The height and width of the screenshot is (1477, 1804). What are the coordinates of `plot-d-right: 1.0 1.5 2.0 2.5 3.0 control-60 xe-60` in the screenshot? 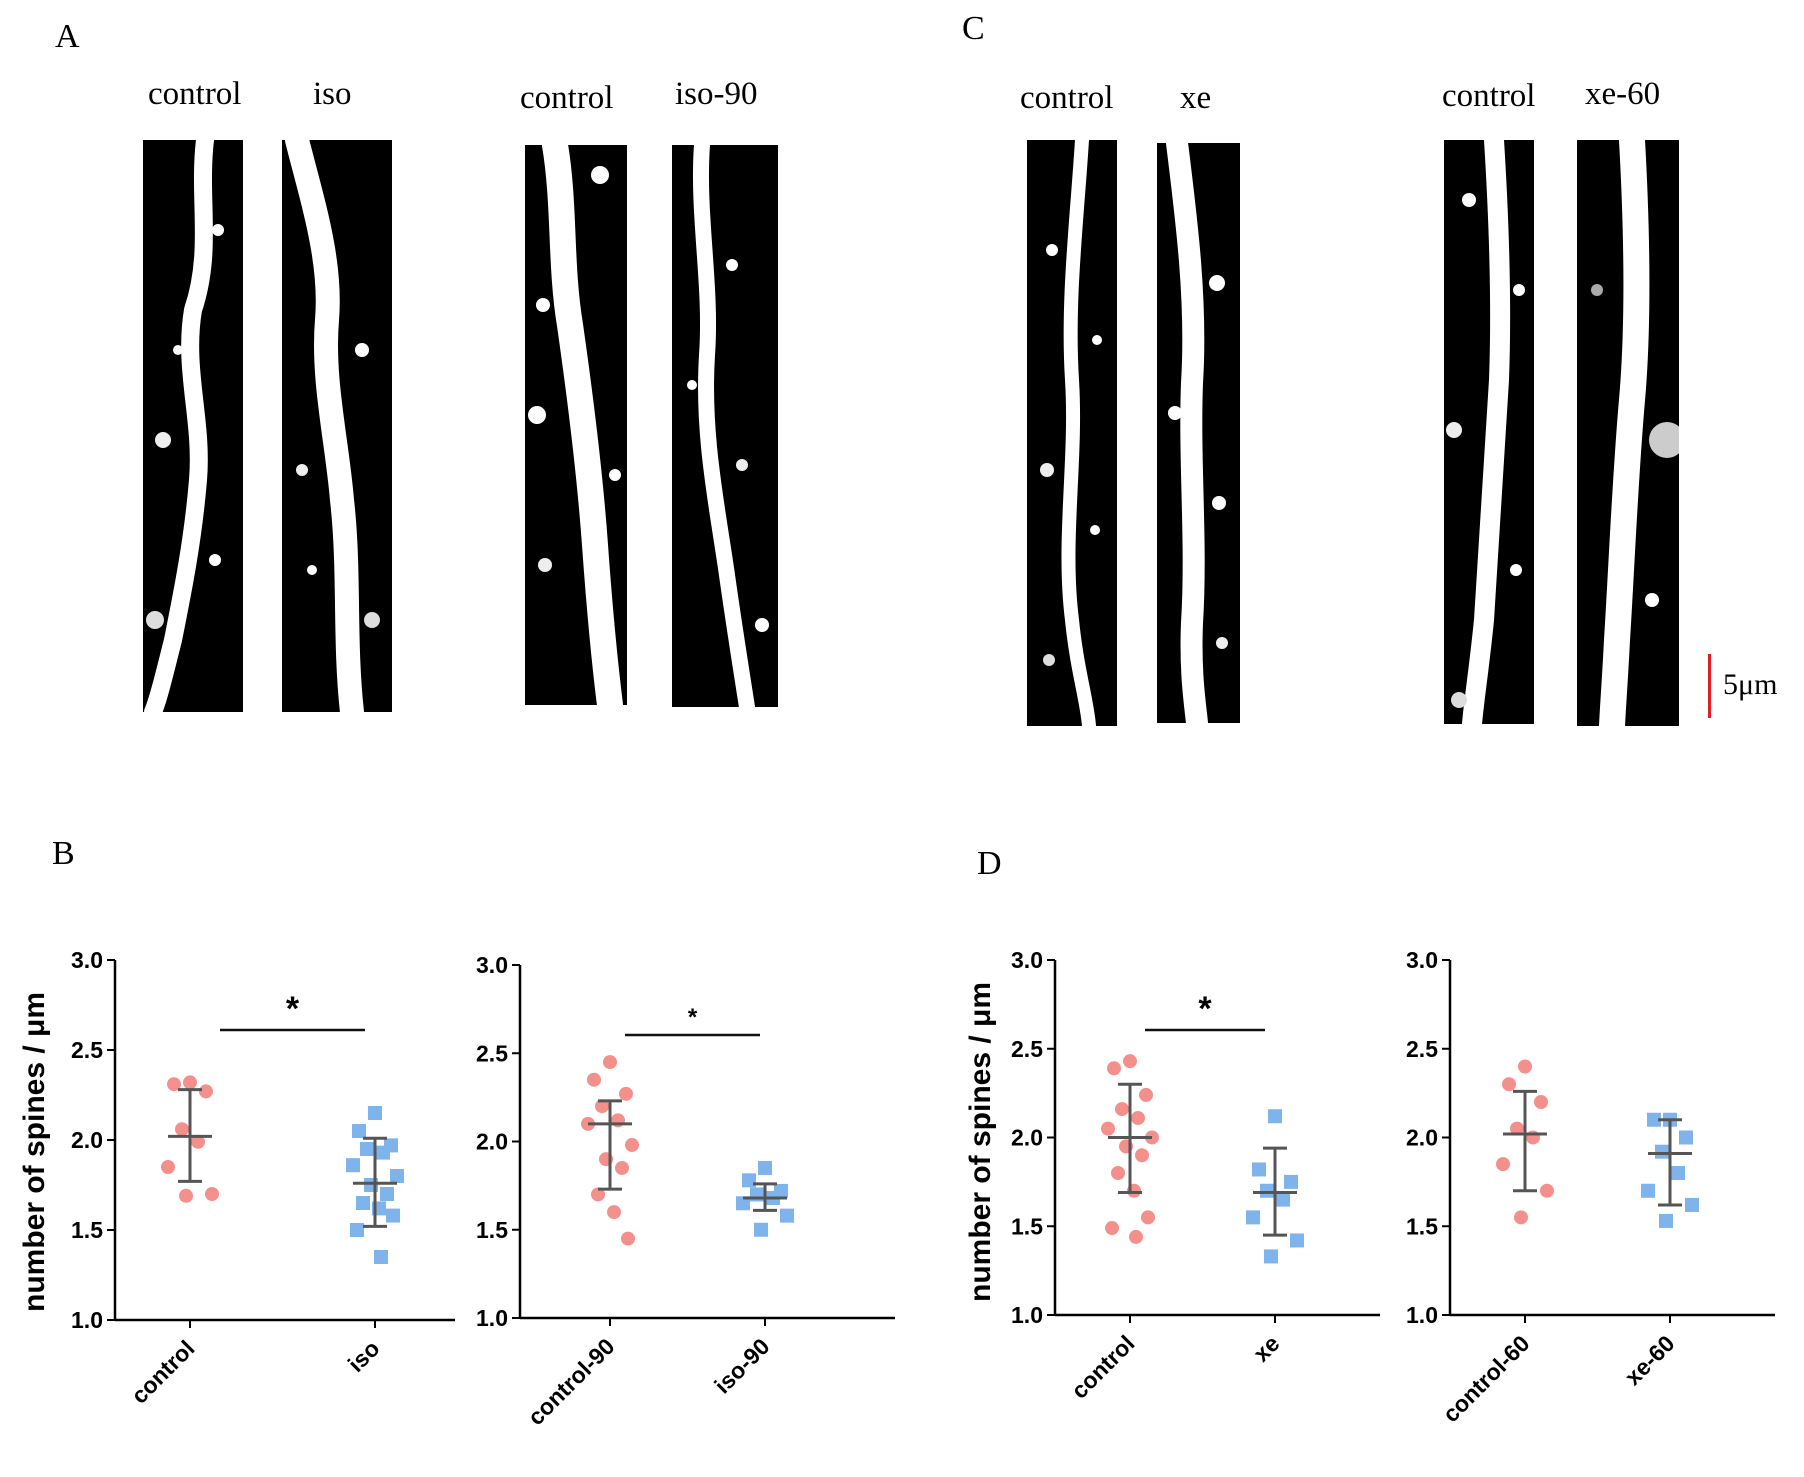 It's located at (1595, 1182).